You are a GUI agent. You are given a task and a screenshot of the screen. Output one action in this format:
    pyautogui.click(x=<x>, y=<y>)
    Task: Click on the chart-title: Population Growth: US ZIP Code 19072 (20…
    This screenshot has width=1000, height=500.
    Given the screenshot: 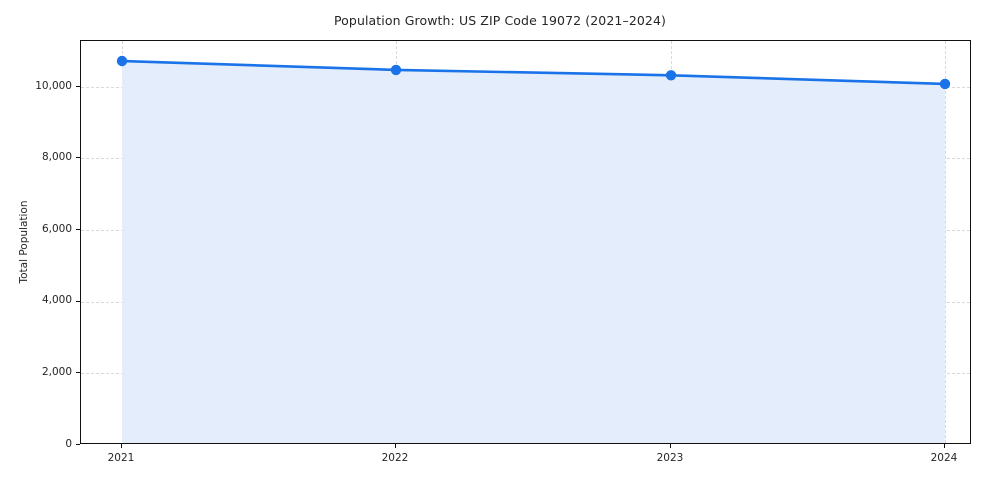 What is the action you would take?
    pyautogui.click(x=500, y=20)
    